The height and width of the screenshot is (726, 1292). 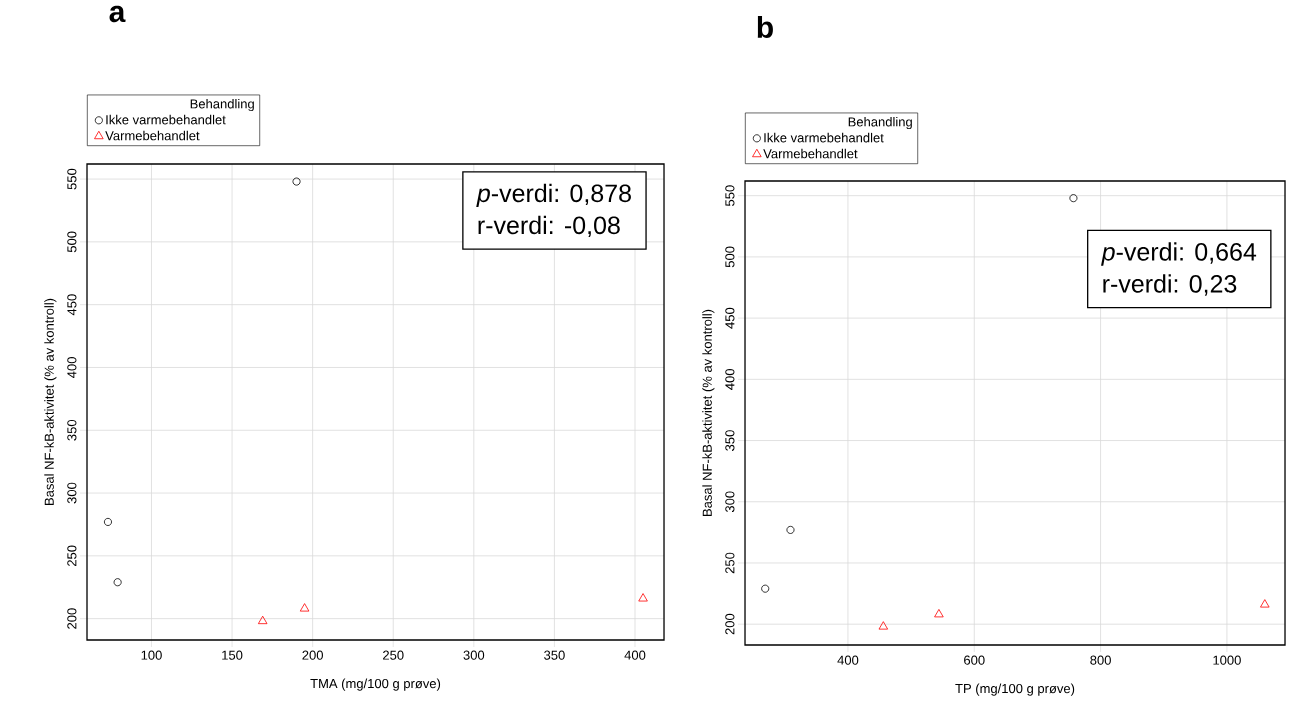 What do you see at coordinates (393, 655) in the screenshot?
I see `x-tick-label: 250` at bounding box center [393, 655].